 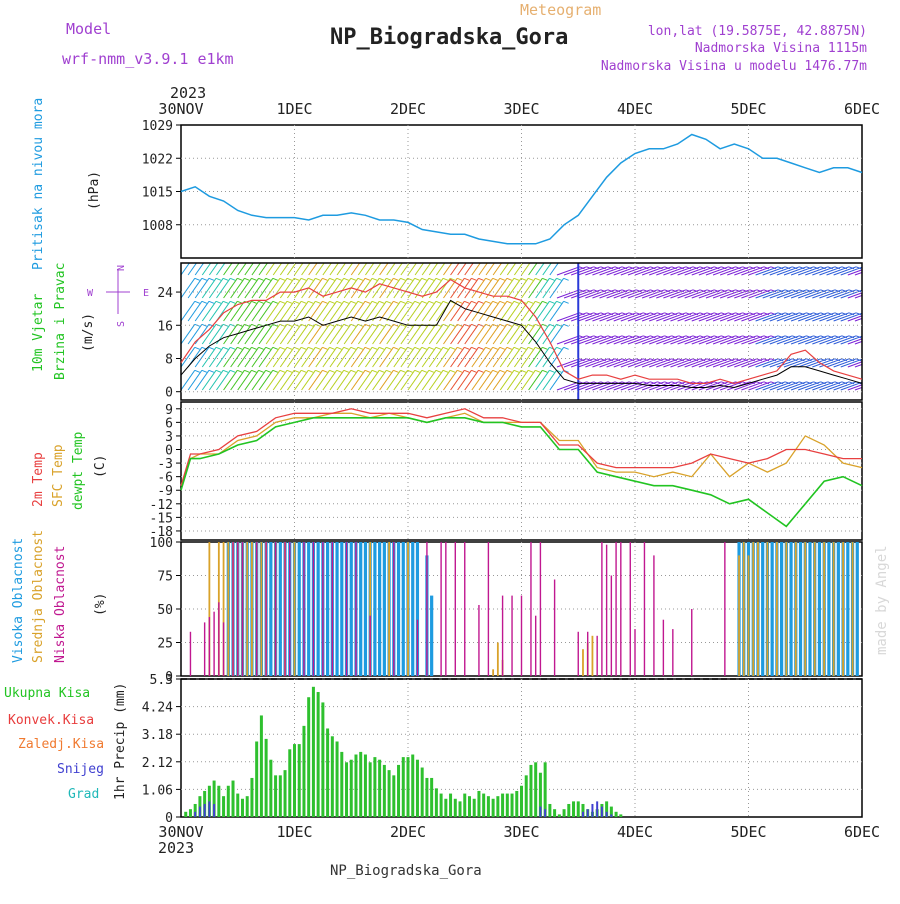 What do you see at coordinates (169, 410) in the screenshot?
I see `temperature-ytick-label: 9` at bounding box center [169, 410].